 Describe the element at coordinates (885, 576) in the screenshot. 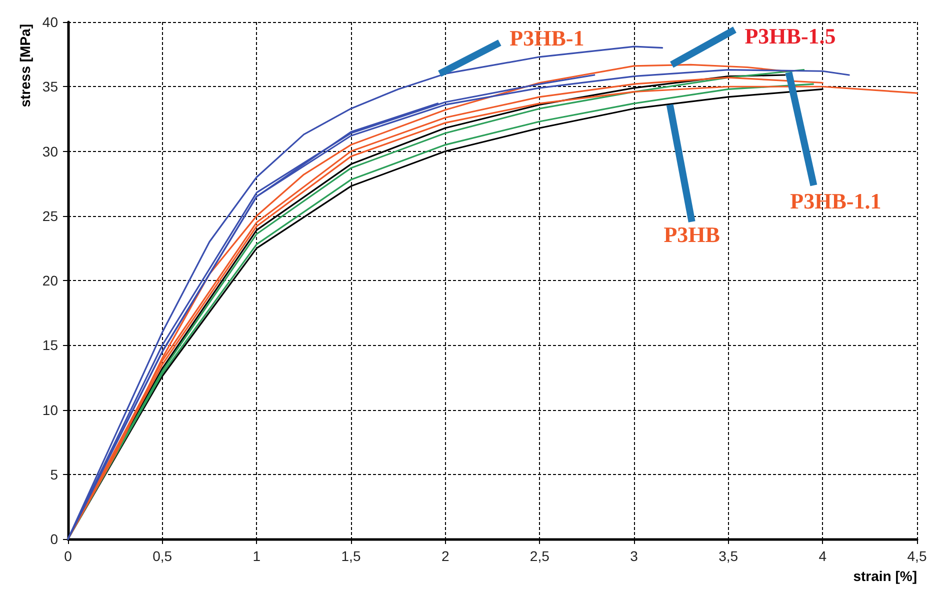

I see `x-axis-title: strain [%]` at that location.